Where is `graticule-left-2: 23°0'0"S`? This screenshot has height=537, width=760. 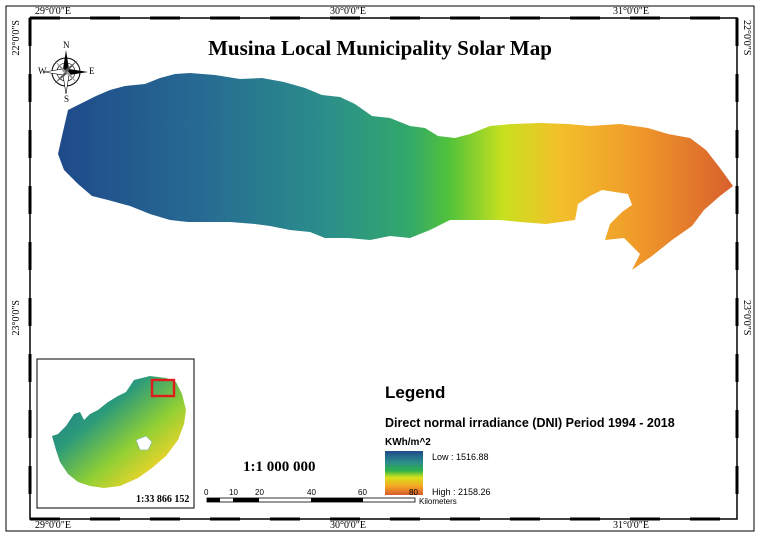
graticule-left-2: 23°0'0"S is located at coordinates (16, 318).